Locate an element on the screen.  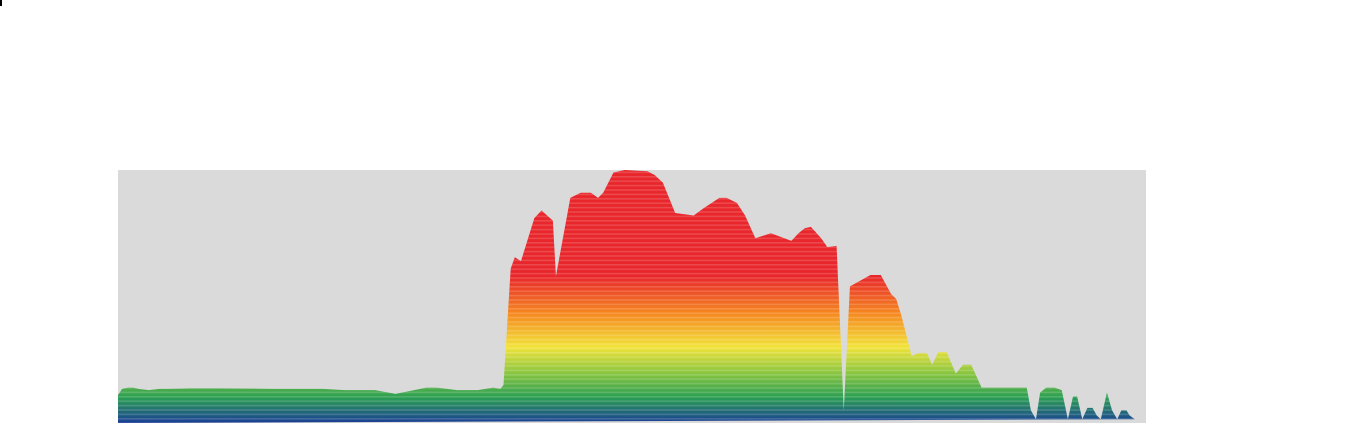
corner-tick-mark is located at coordinates (1, 3).